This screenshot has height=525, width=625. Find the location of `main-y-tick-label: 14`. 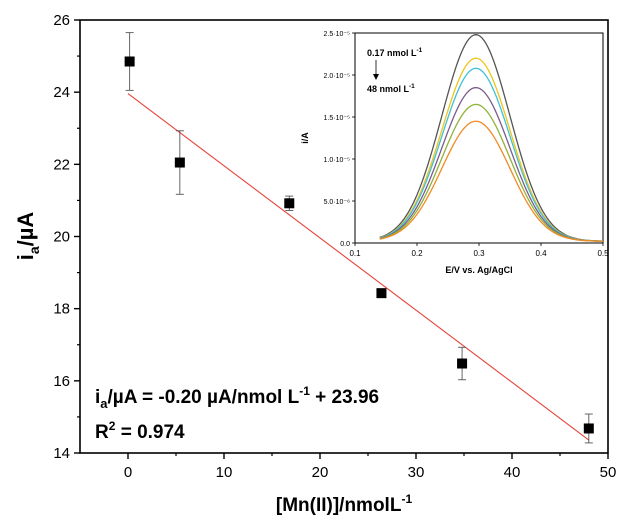

main-y-tick-label: 14 is located at coordinates (61, 453).